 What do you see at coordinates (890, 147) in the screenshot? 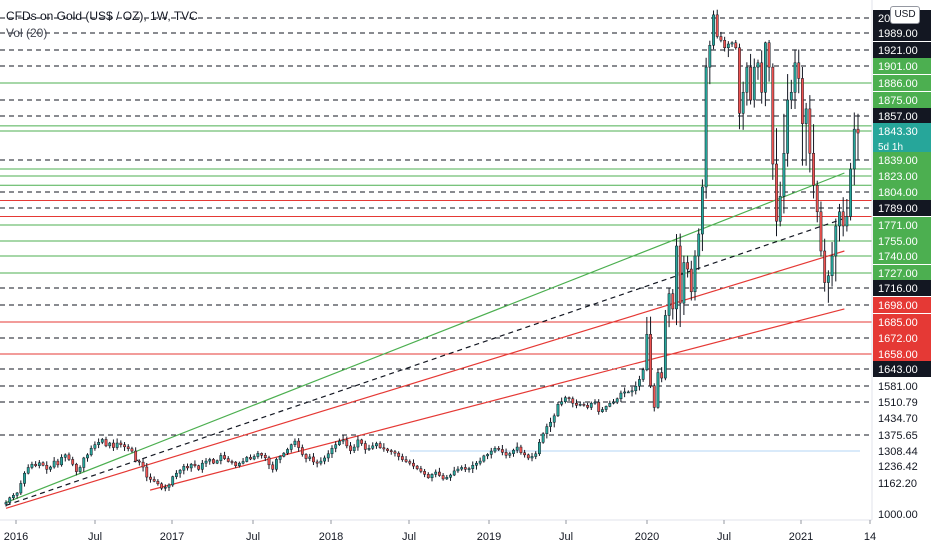
I see `countdown-label: 5d 1h` at bounding box center [890, 147].